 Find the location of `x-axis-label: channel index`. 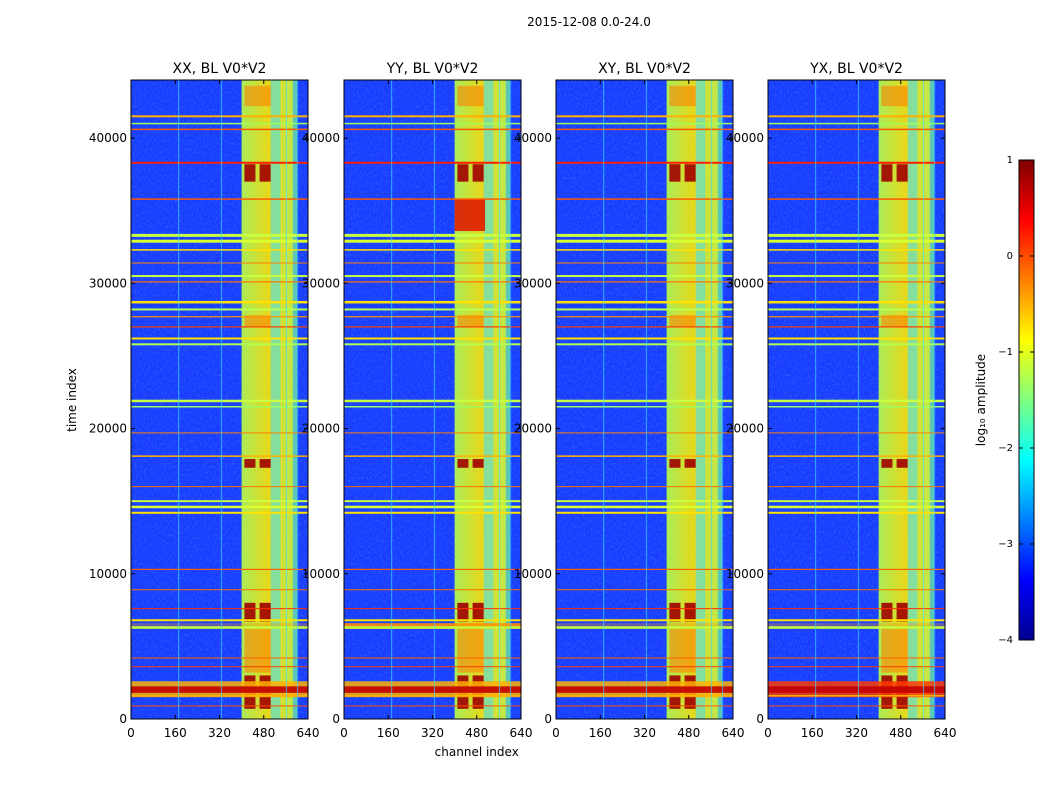

x-axis-label: channel index is located at coordinates (477, 752).